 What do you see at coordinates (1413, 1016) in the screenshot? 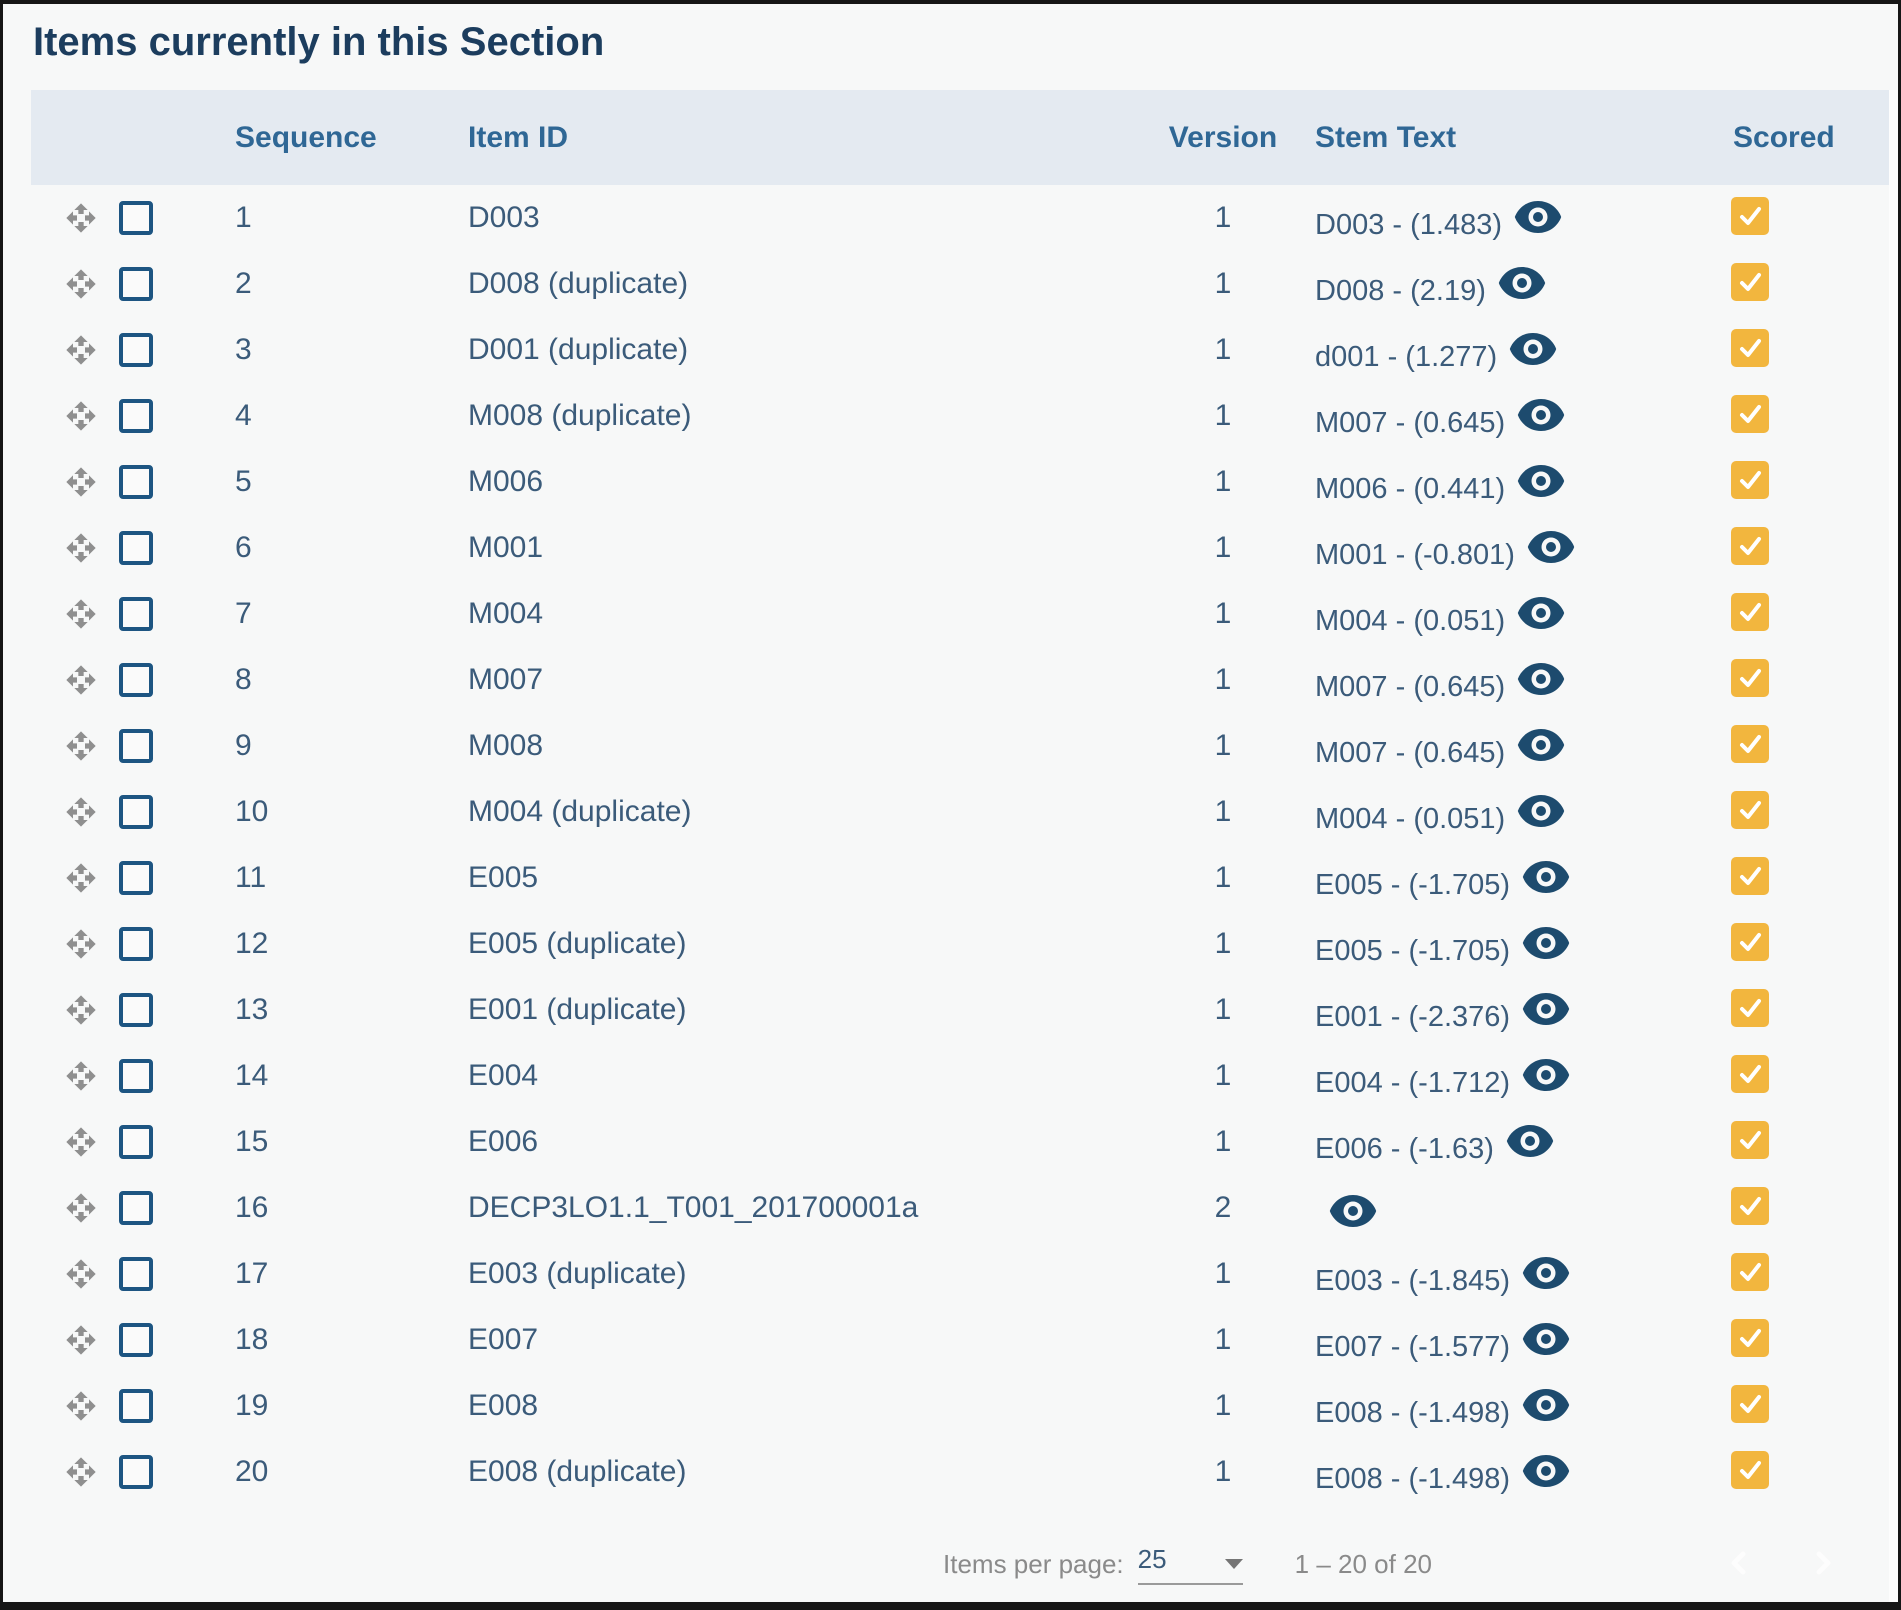
I see `stem-text-label: E001 - (-2.376)` at bounding box center [1413, 1016].